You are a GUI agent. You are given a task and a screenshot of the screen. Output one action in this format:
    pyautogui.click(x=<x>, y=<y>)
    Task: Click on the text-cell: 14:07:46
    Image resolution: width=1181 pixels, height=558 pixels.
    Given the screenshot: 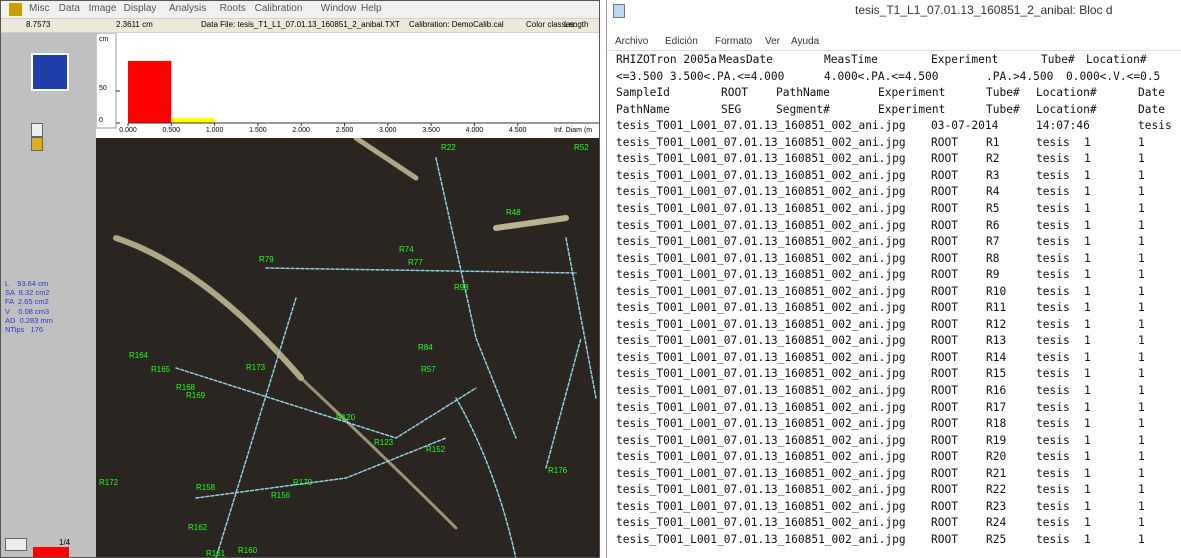 What is the action you would take?
    pyautogui.click(x=1063, y=126)
    